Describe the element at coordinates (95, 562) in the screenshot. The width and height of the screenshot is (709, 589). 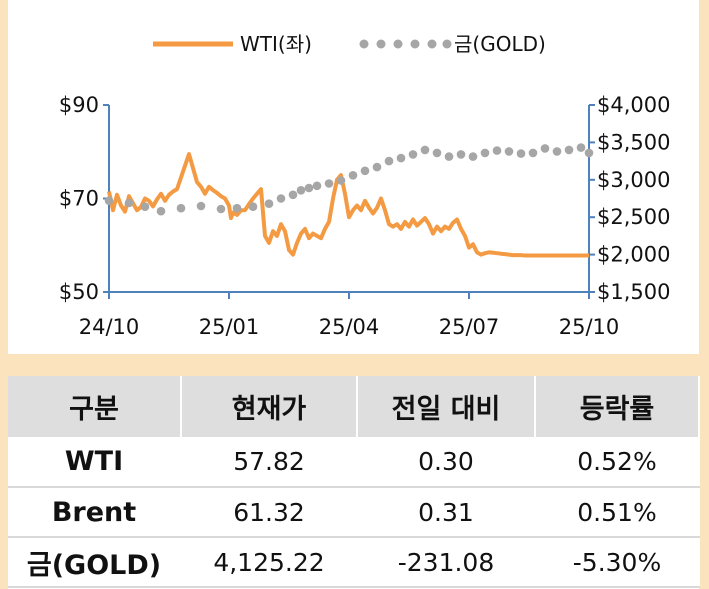
I see `row-name: 금(GOLD)` at that location.